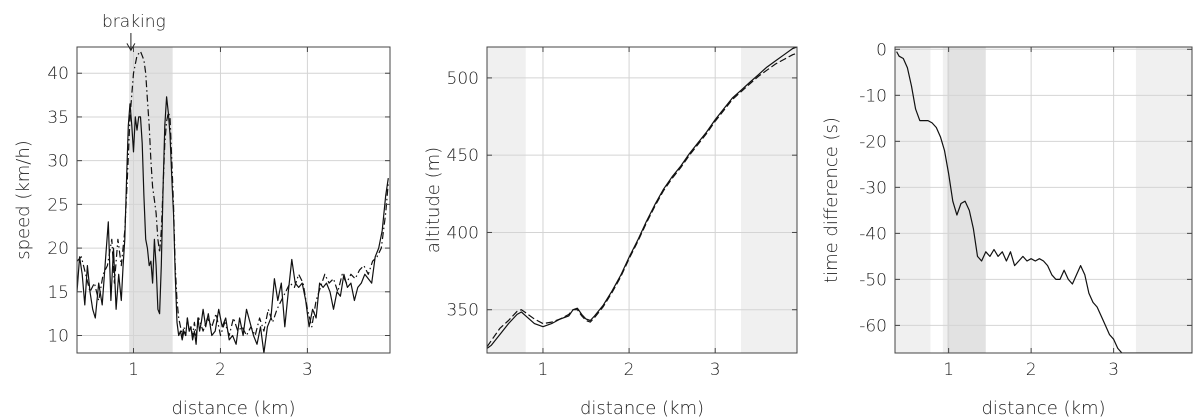 The height and width of the screenshot is (419, 1201). I want to click on y-tick-label: 400, so click(463, 233).